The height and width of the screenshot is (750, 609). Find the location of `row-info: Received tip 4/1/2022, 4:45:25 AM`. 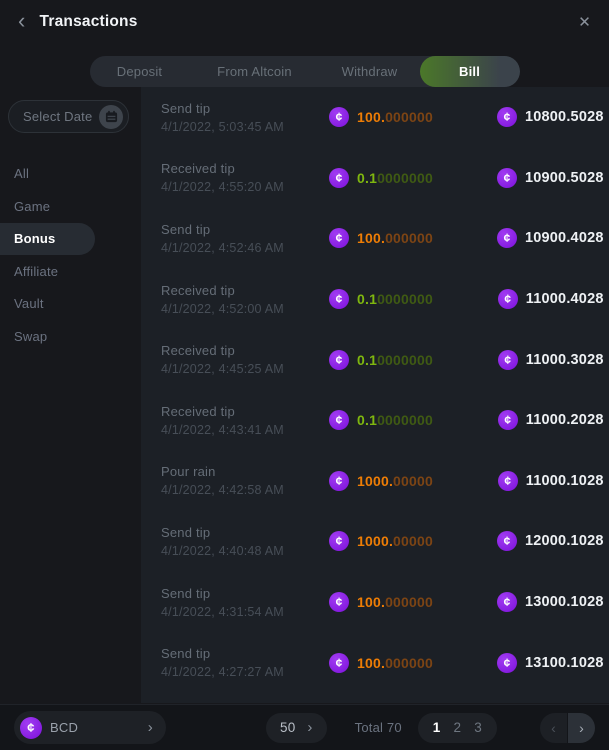

row-info: Received tip 4/1/2022, 4:45:25 AM is located at coordinates (245, 359).